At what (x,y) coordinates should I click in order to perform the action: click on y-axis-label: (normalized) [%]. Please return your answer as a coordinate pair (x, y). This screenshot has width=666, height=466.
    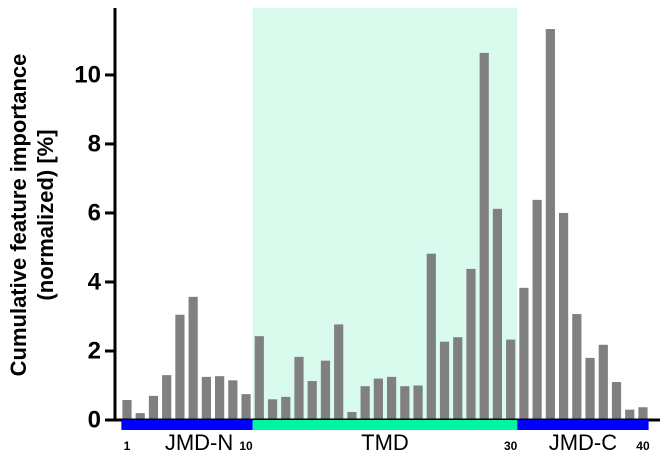
    Looking at the image, I should click on (45, 214).